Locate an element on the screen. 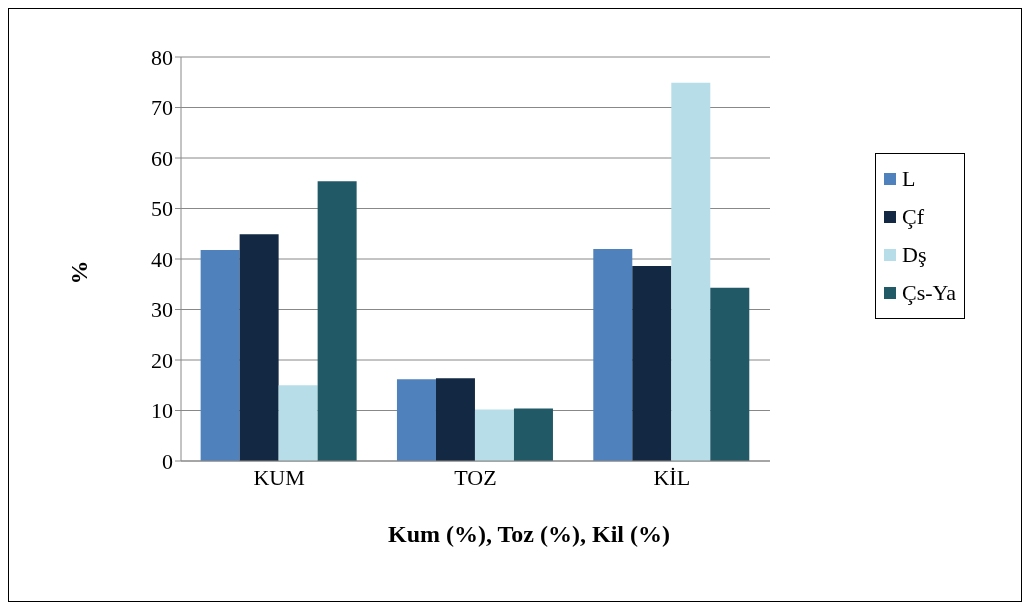 Image resolution: width=1030 pixels, height=606 pixels. x-tick-label: TOZ is located at coordinates (475, 477).